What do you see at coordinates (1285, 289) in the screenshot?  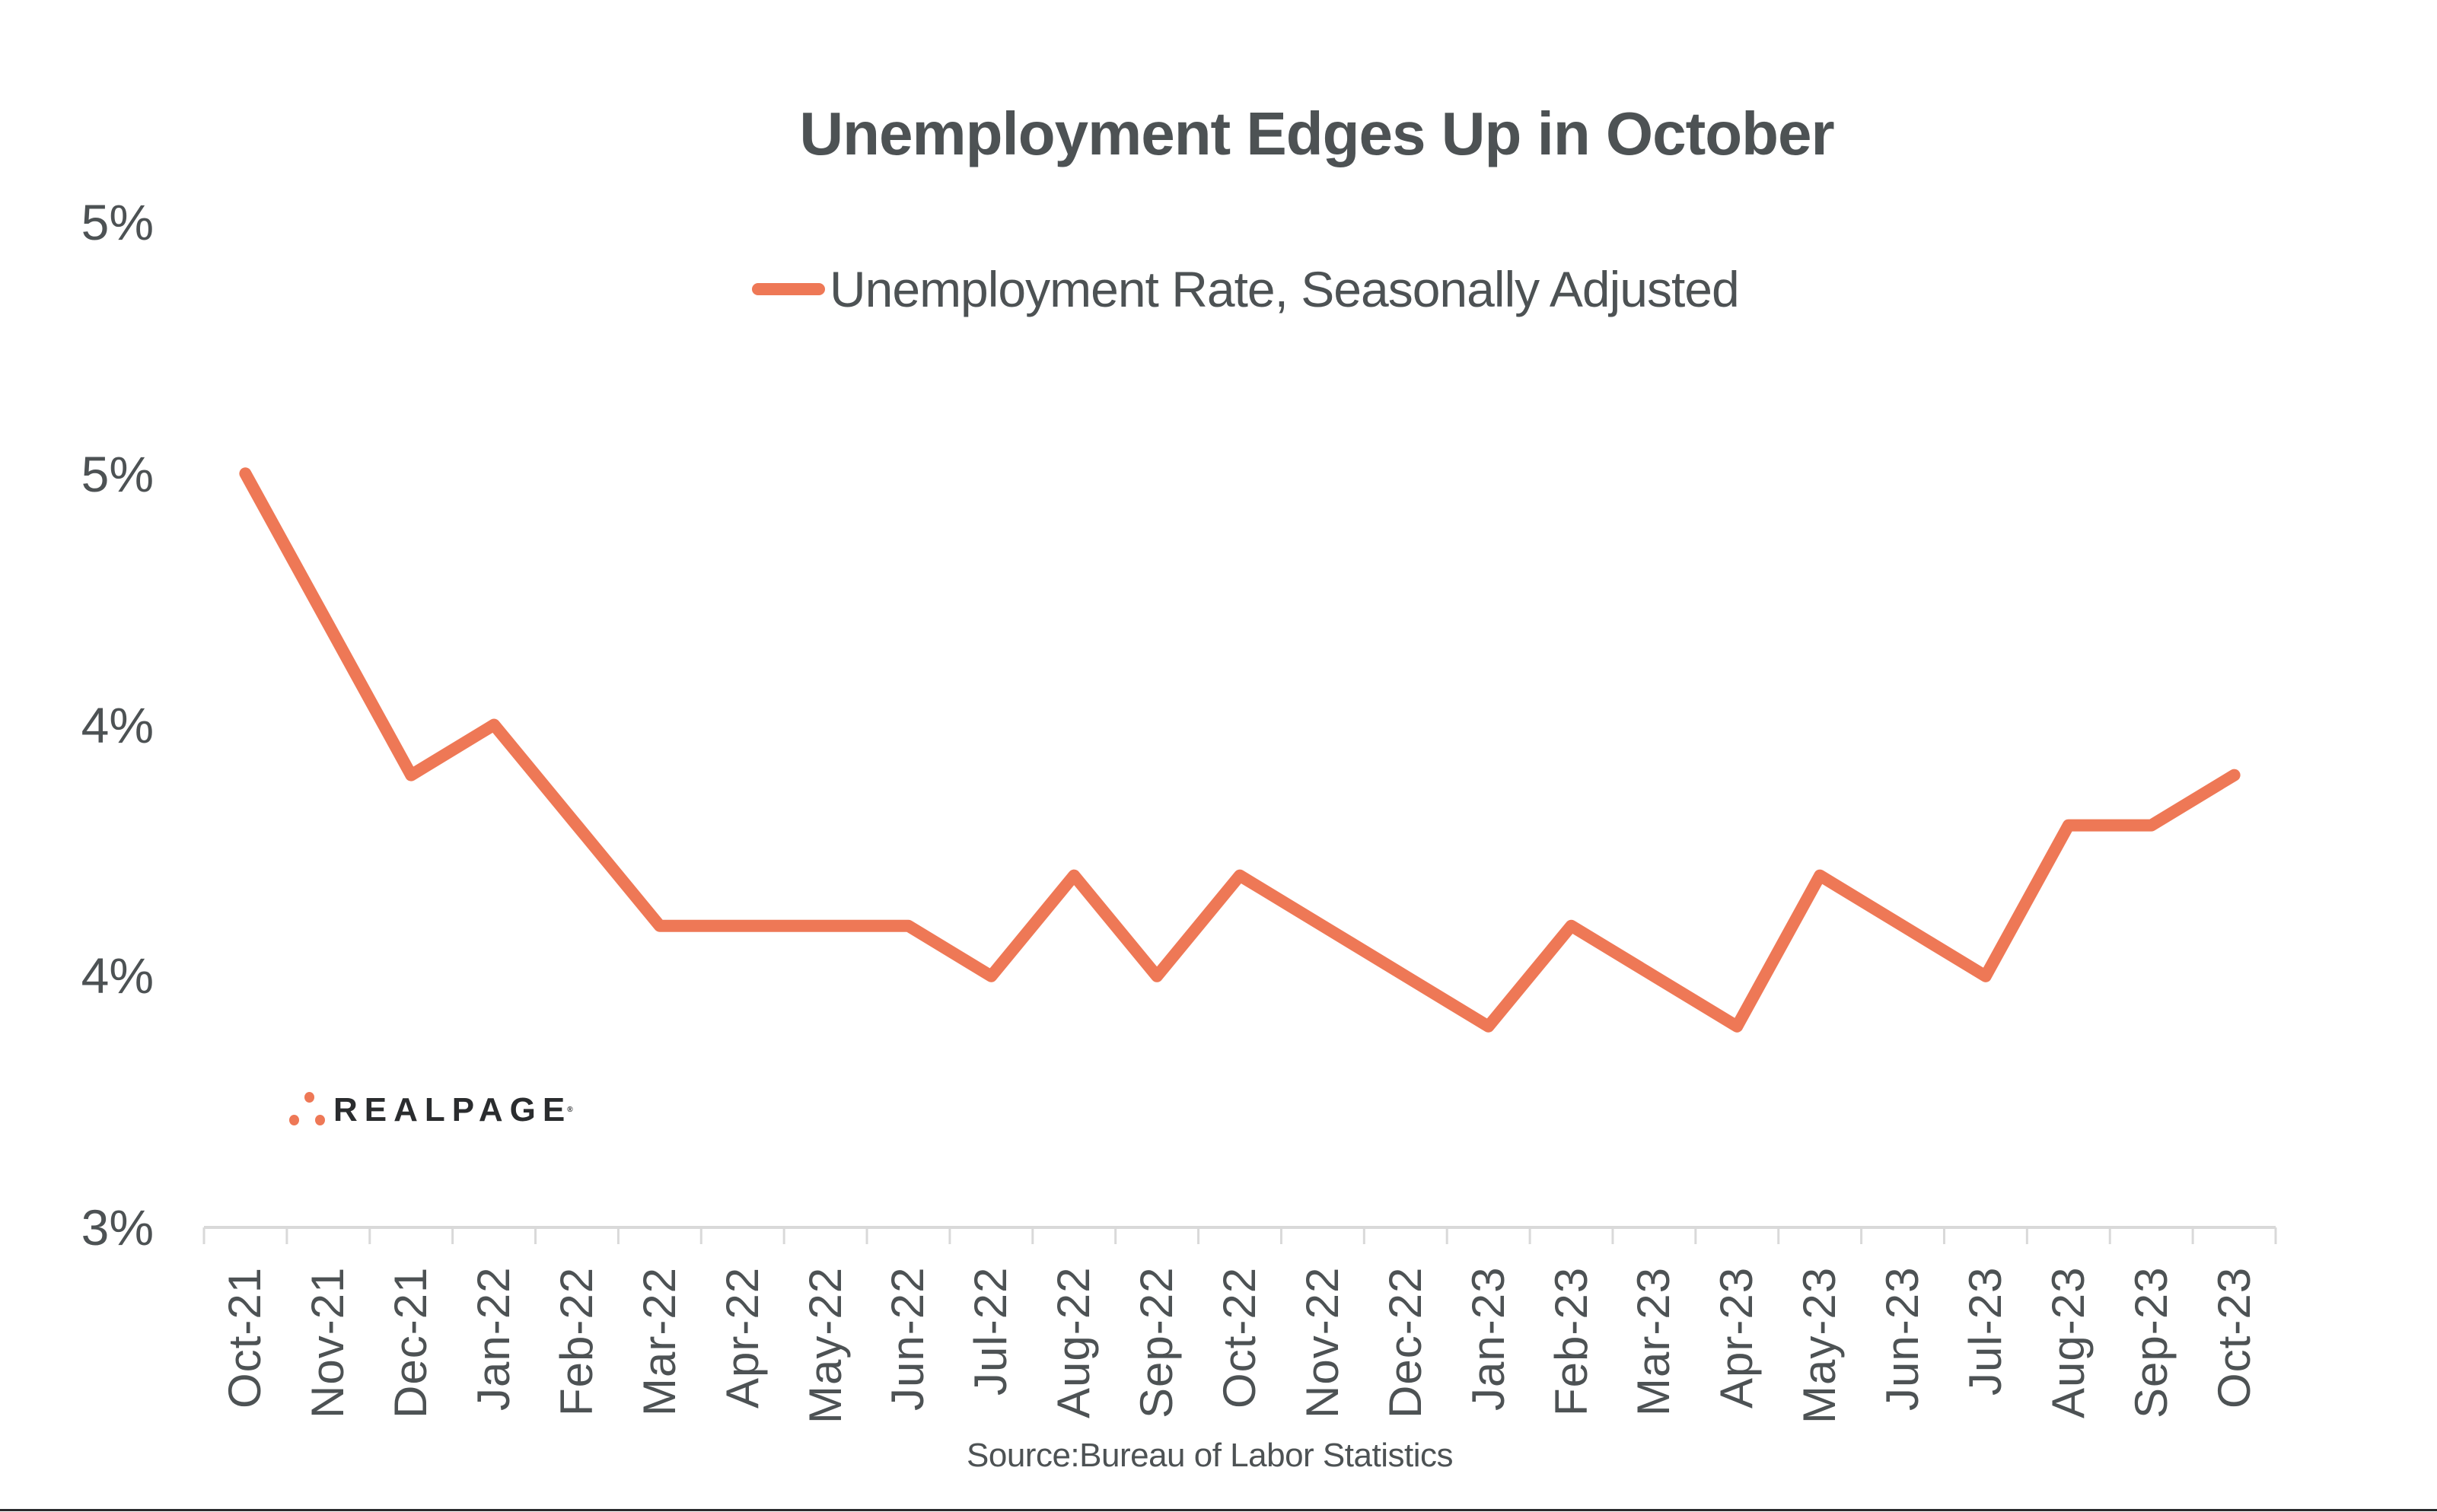 I see `legend-label: Unemployment Rate, Seasonally Adjusted` at bounding box center [1285, 289].